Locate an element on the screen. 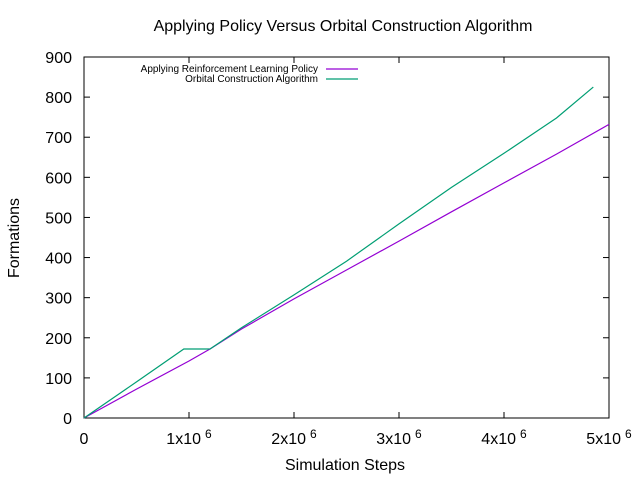 Image resolution: width=640 pixels, height=480 pixels. y-tick-label: 400 is located at coordinates (58, 259).